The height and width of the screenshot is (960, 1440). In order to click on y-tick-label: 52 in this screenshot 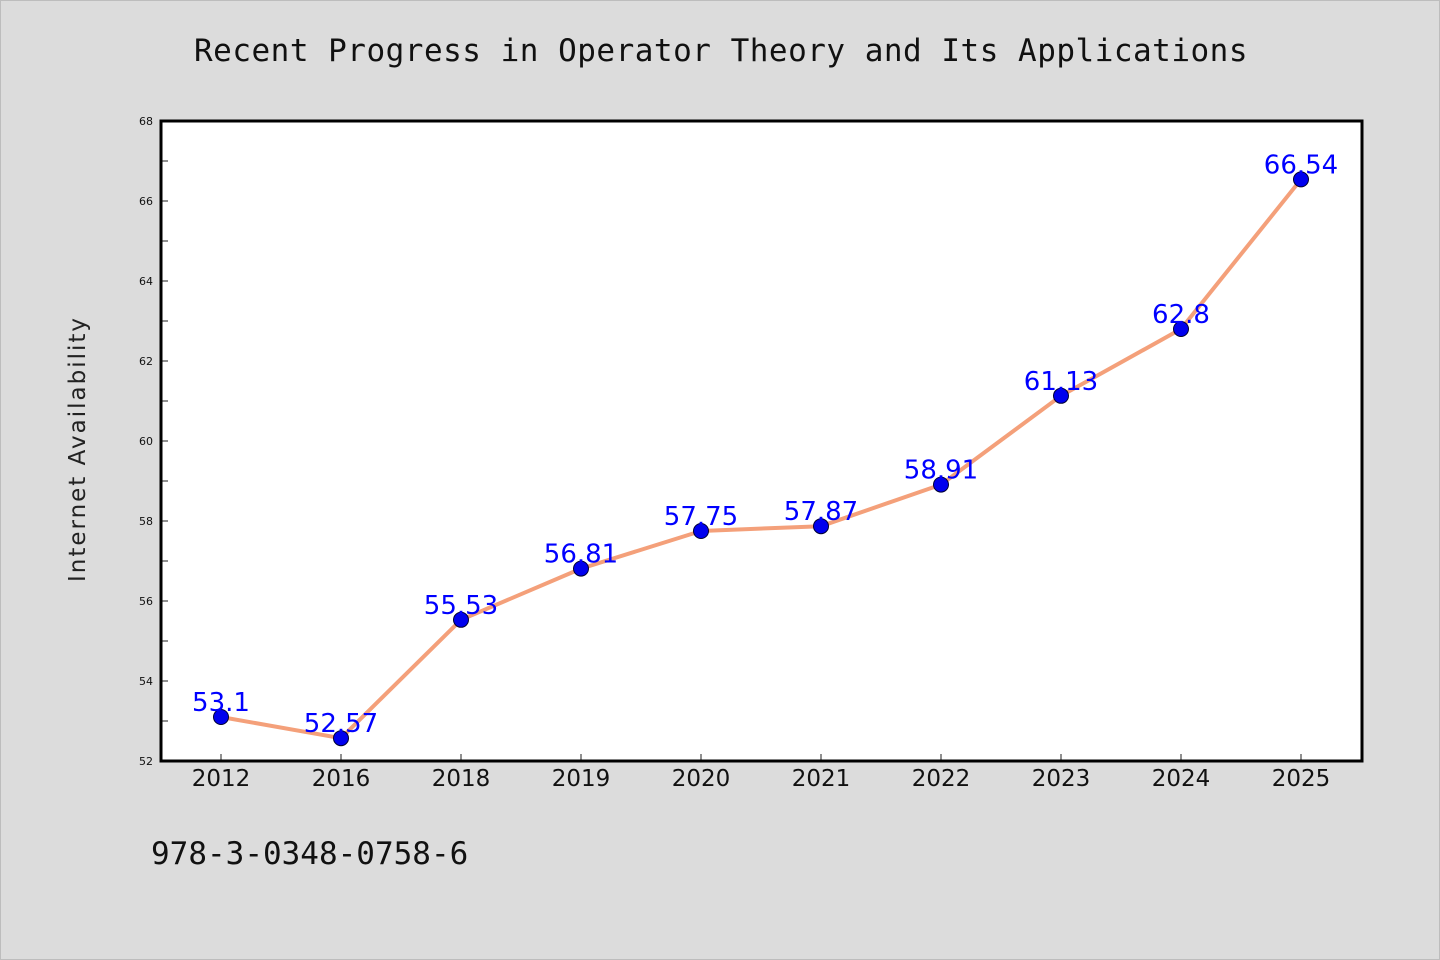, I will do `click(146, 761)`.